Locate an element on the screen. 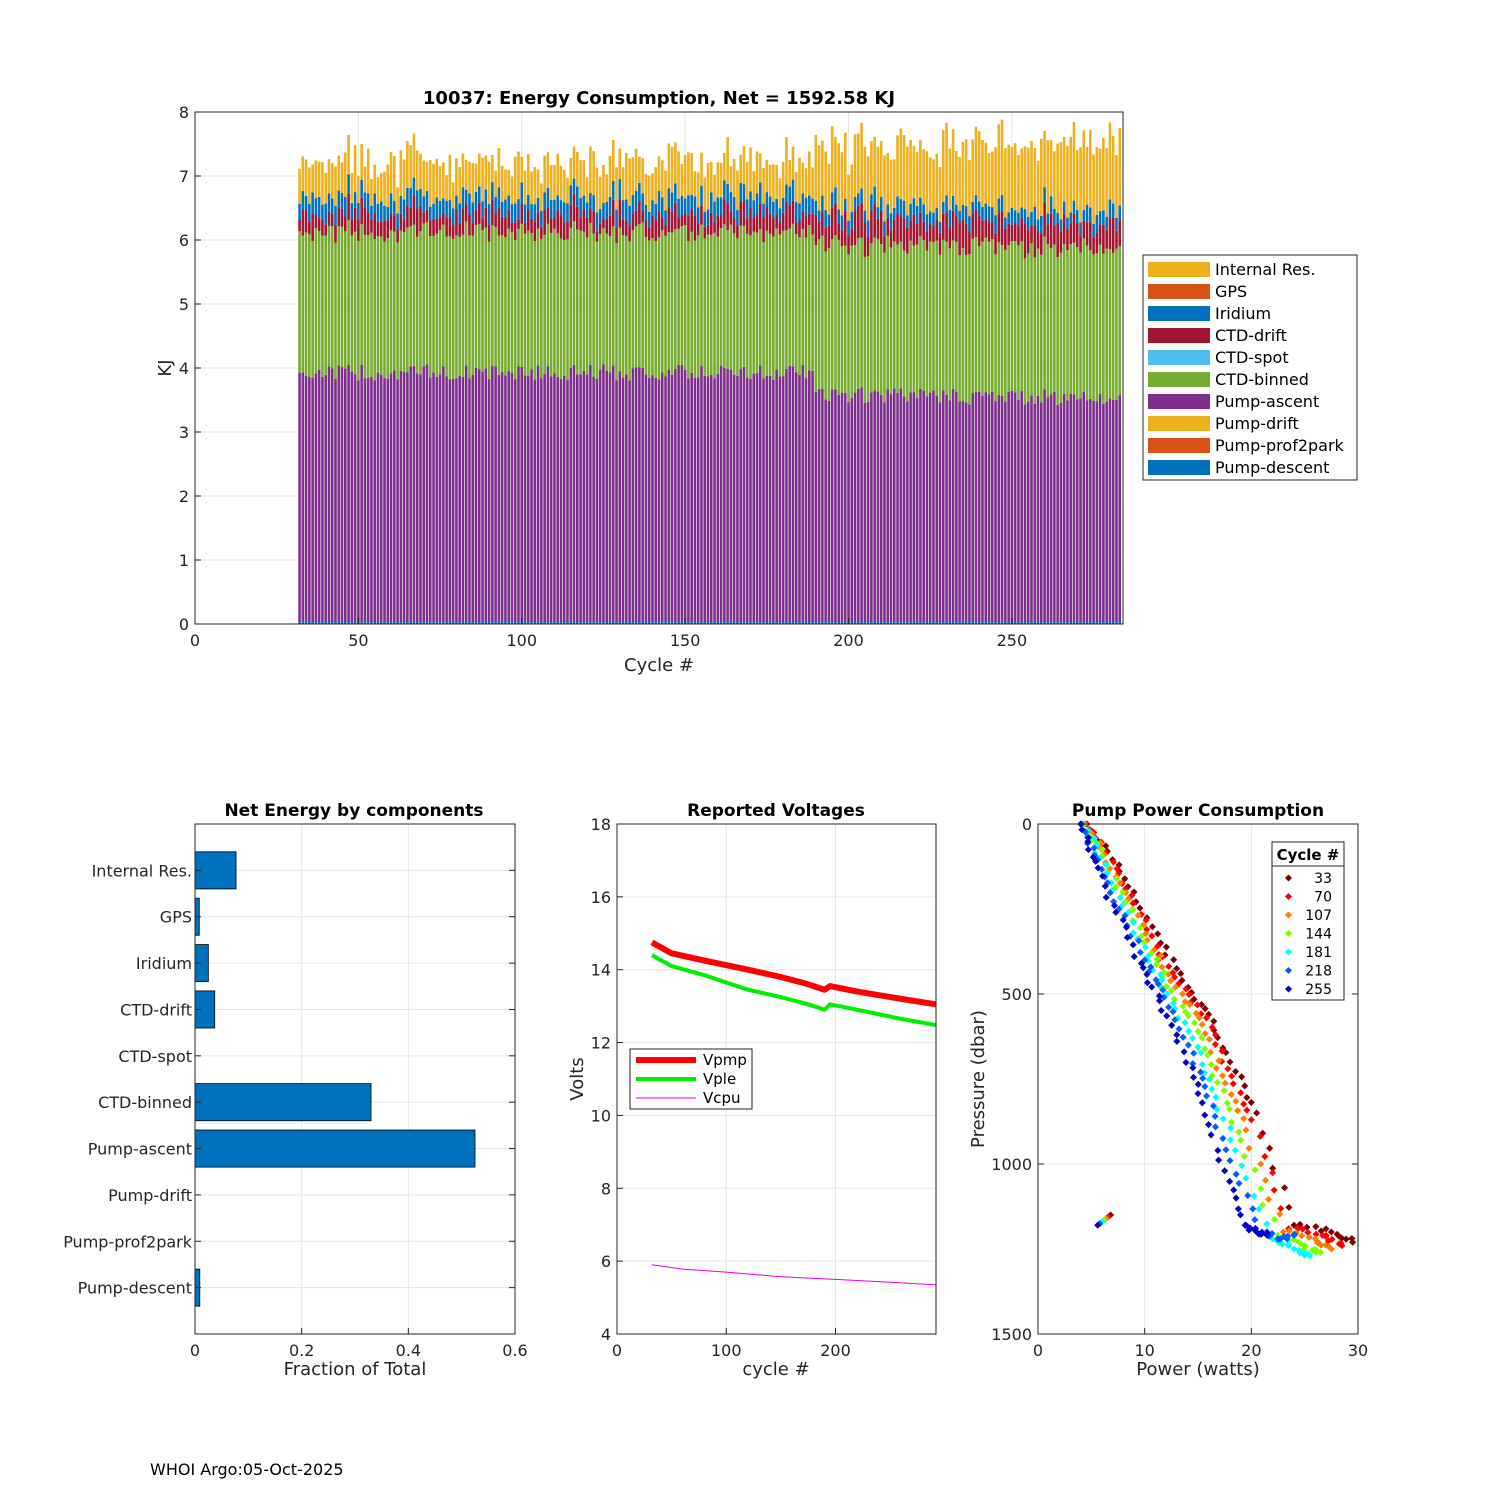  net-energy-category-label: Internal Res. is located at coordinates (142, 870).